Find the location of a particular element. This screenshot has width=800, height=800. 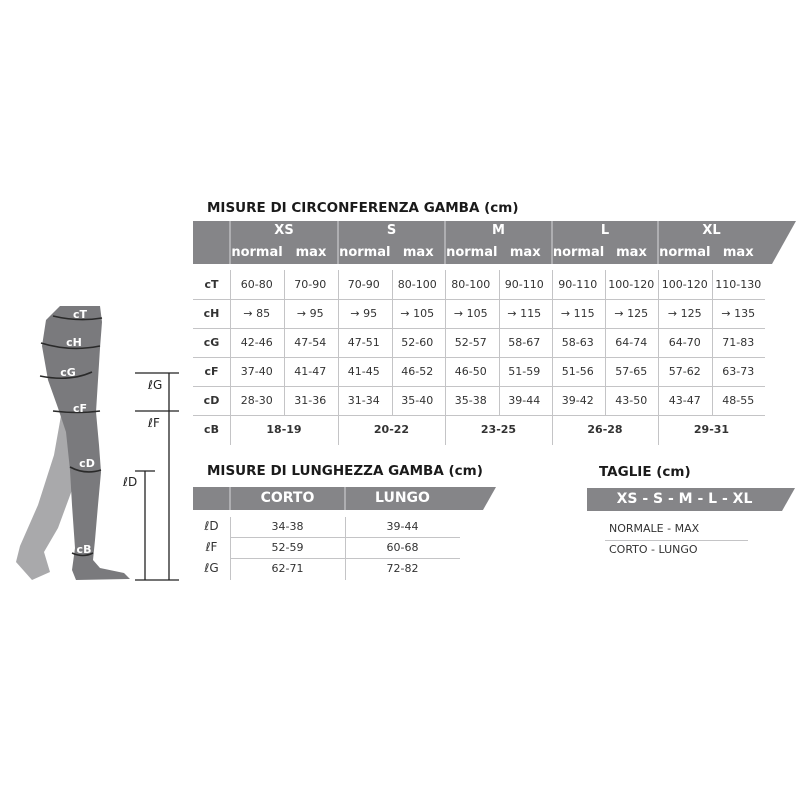

table-cell: 41-47 is located at coordinates (310, 371).